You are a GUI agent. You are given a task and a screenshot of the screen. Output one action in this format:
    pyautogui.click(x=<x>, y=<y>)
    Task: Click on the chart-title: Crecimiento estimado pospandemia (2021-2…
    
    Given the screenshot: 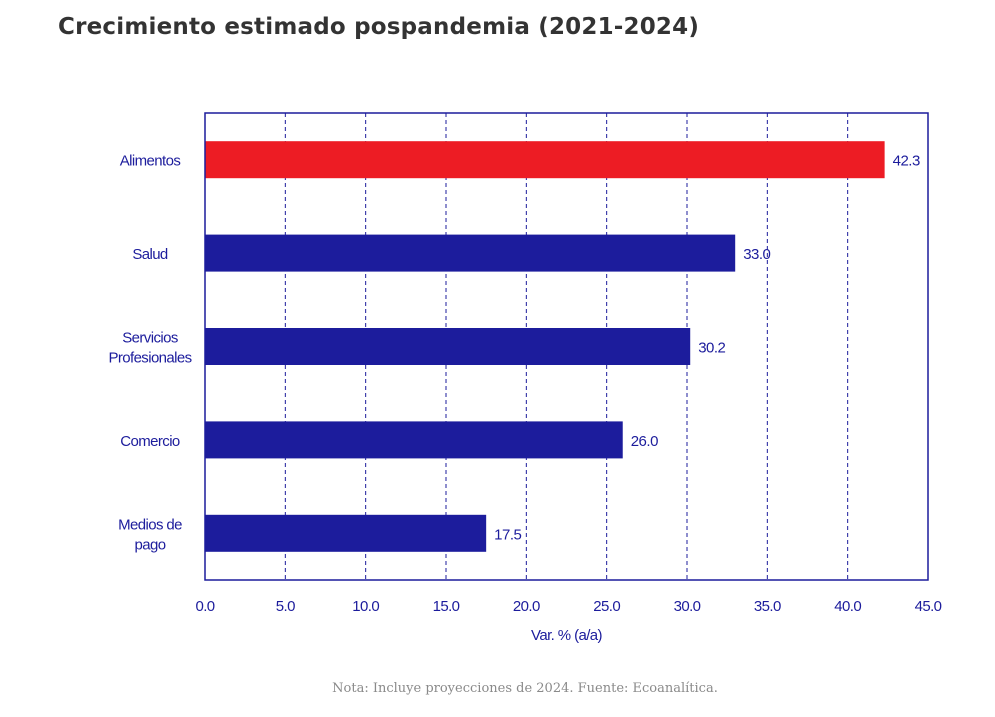 What is the action you would take?
    pyautogui.click(x=379, y=27)
    